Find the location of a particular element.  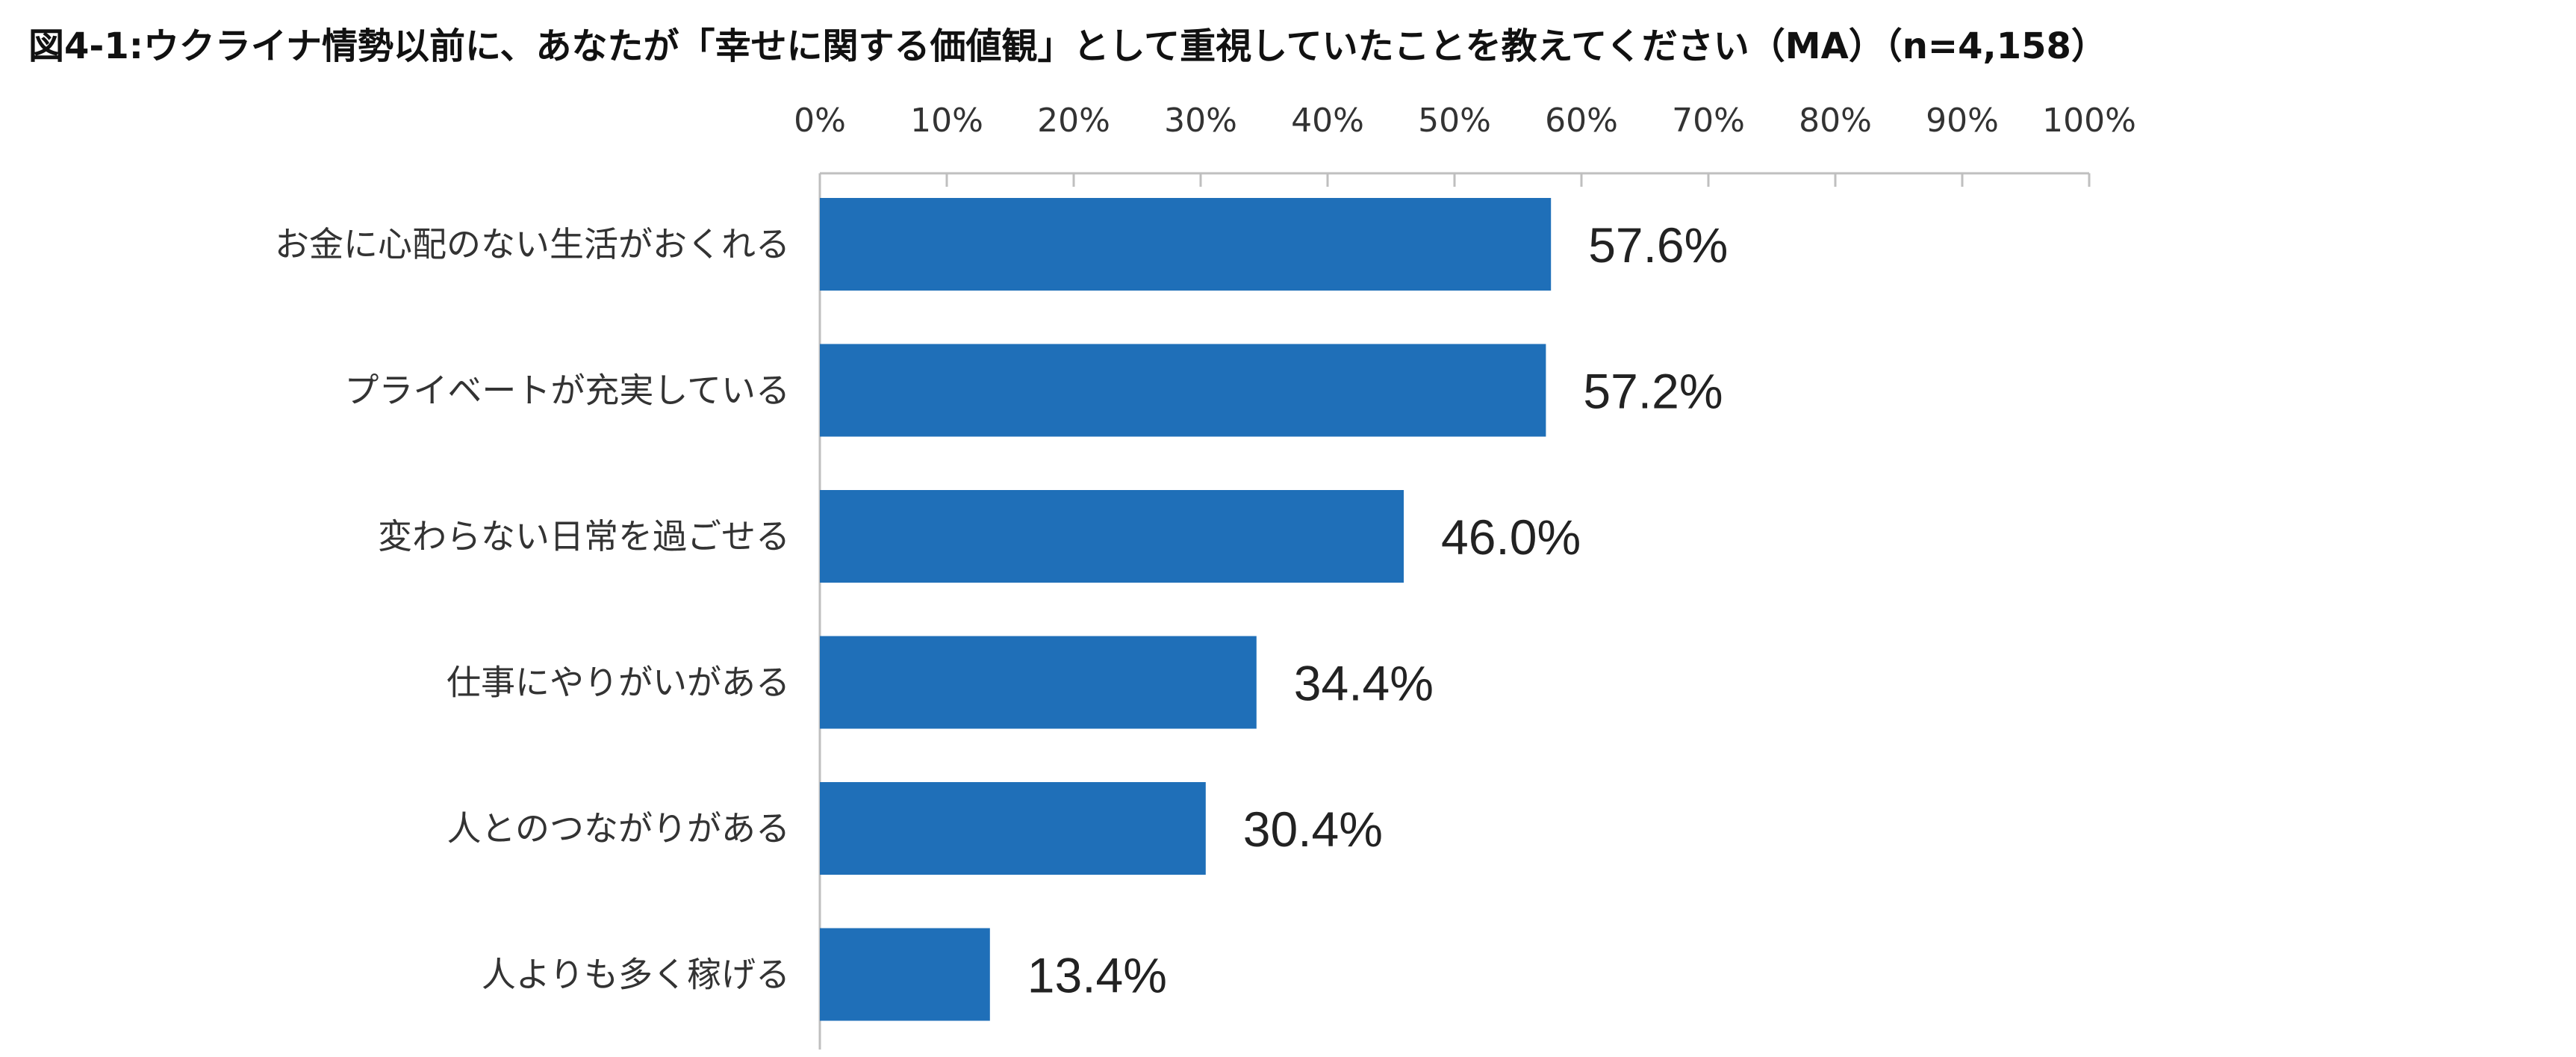

x-tick-label: 80% is located at coordinates (1835, 121).